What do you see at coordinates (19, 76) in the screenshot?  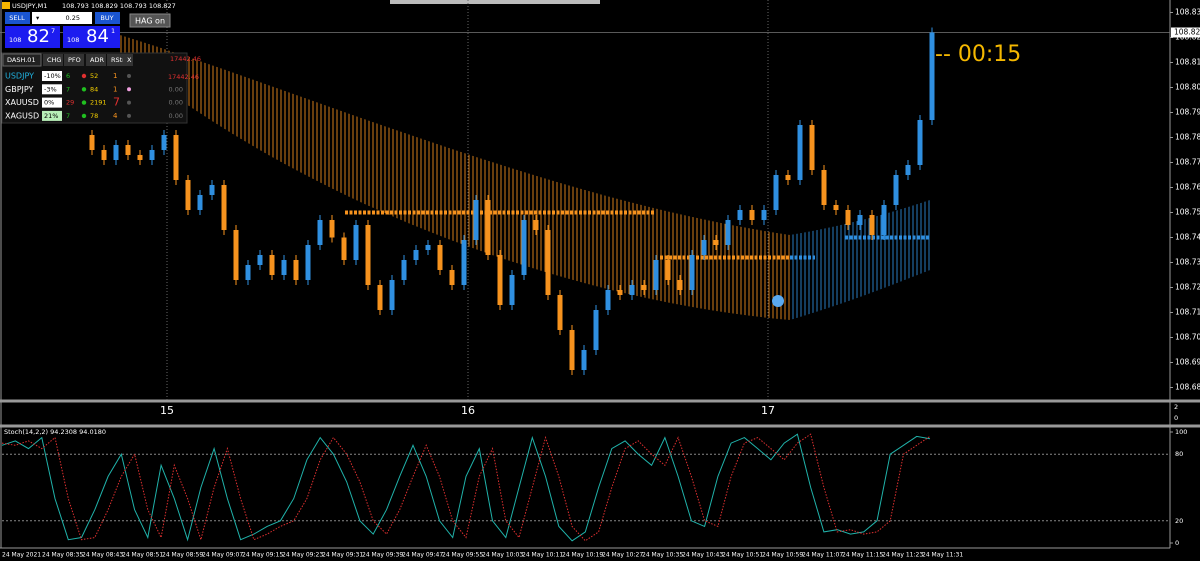 I see `symbol-name: USDJPY` at bounding box center [19, 76].